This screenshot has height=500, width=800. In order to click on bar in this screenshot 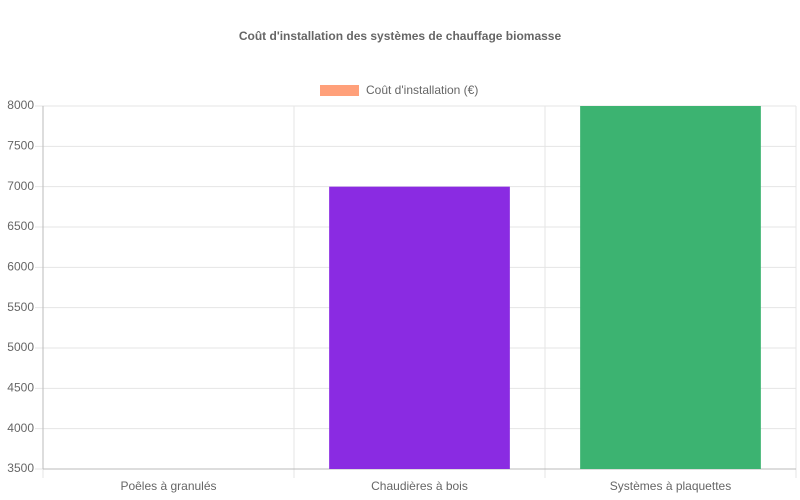, I will do `click(419, 327)`.